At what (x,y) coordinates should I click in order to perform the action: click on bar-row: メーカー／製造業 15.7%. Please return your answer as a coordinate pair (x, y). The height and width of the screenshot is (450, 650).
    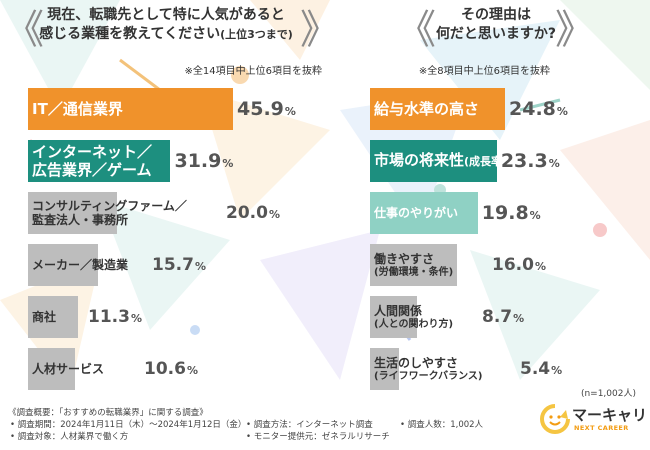
    Looking at the image, I should click on (178, 265).